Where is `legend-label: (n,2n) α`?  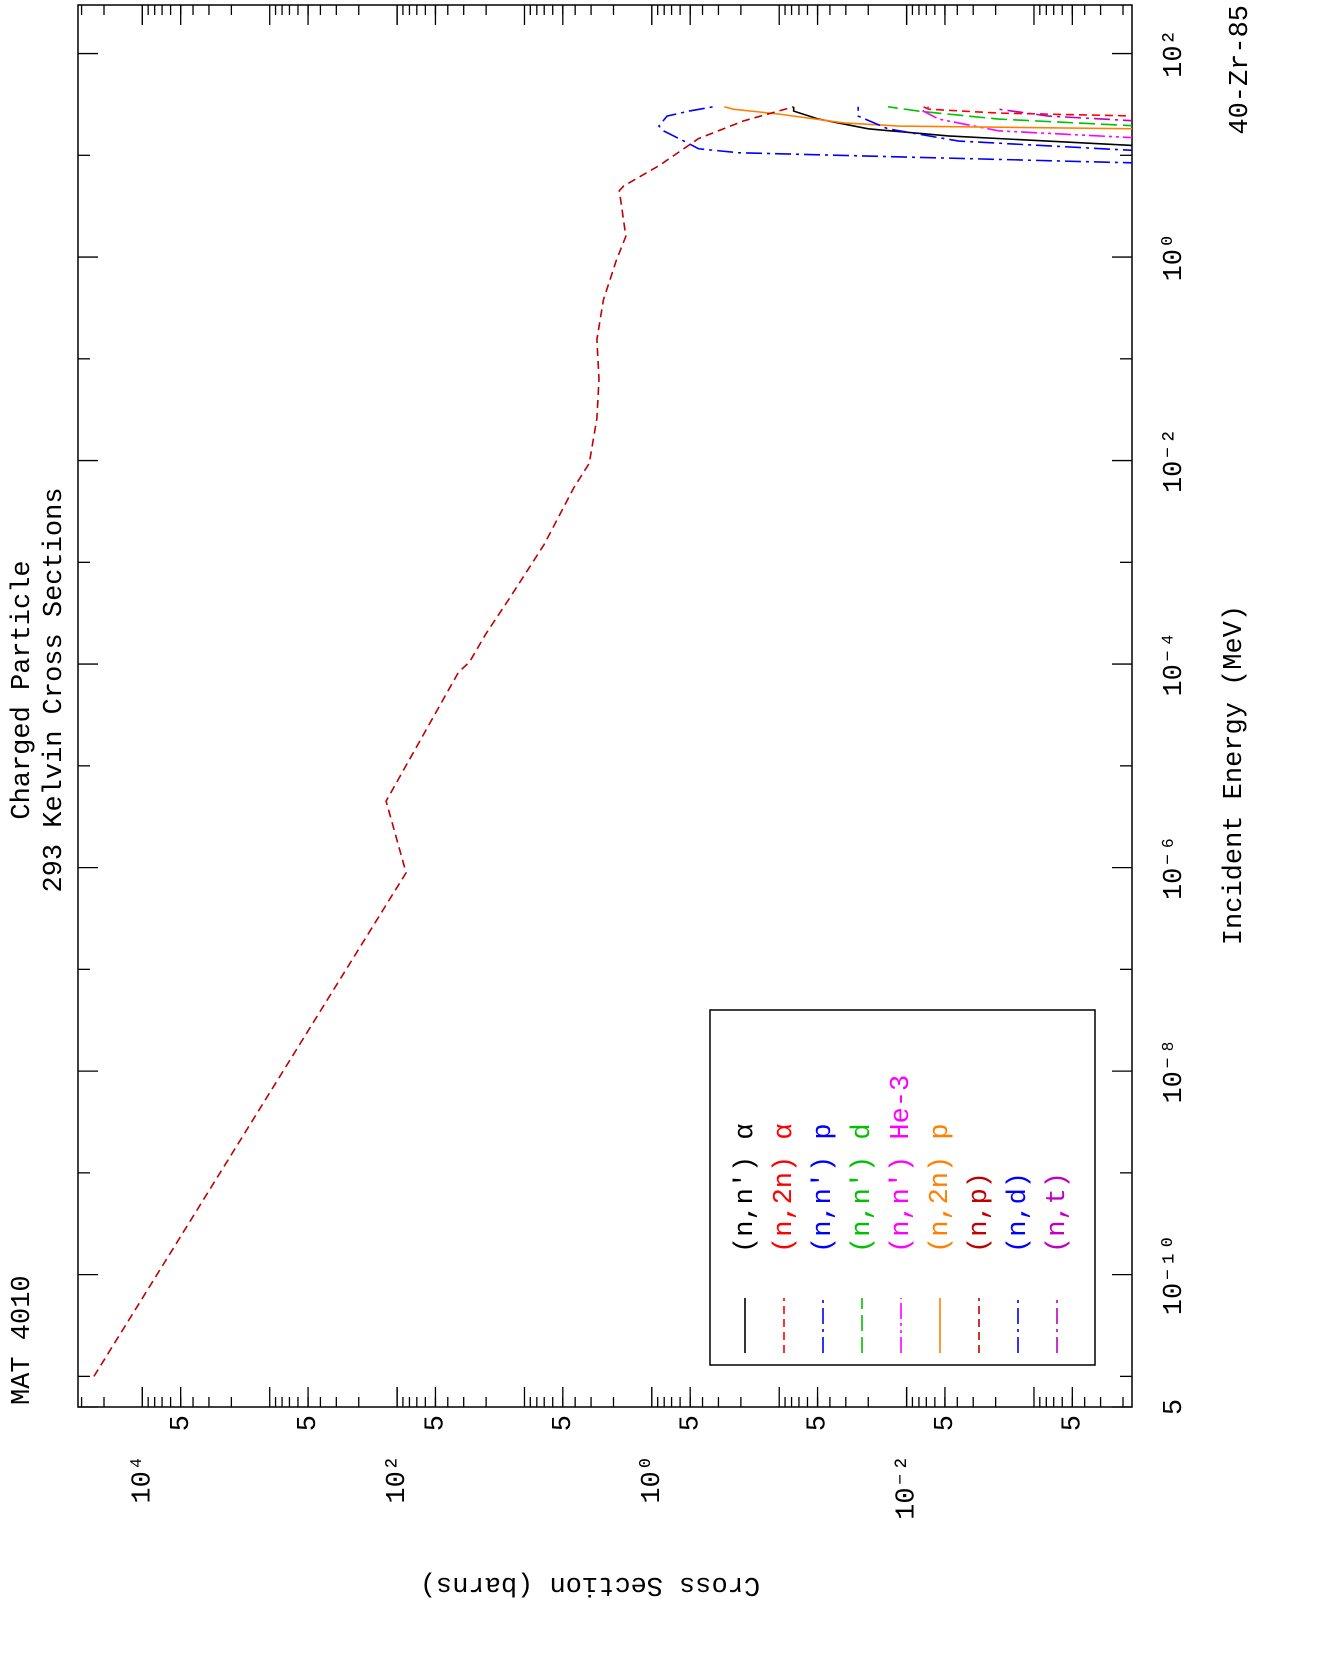 legend-label: (n,2n) α is located at coordinates (785, 1188).